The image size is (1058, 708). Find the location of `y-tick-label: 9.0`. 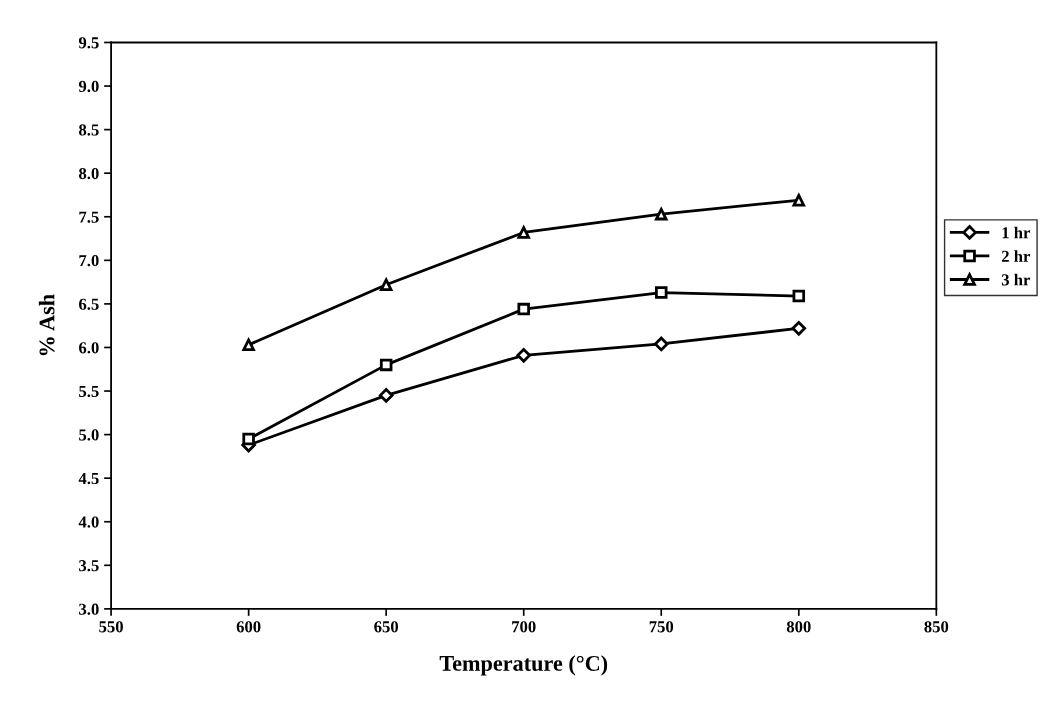

y-tick-label: 9.0 is located at coordinates (88, 86).